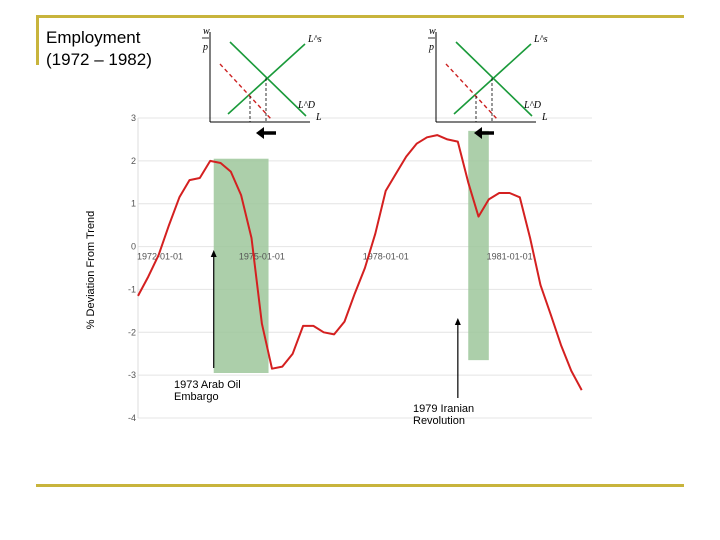 The height and width of the screenshot is (540, 720). I want to click on y-tick-label-7: -4, so click(132, 418).